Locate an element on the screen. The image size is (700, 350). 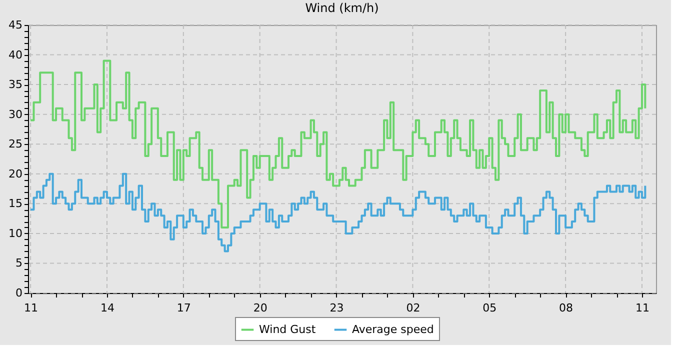
y-tick-label: 35 is located at coordinates (15, 85).